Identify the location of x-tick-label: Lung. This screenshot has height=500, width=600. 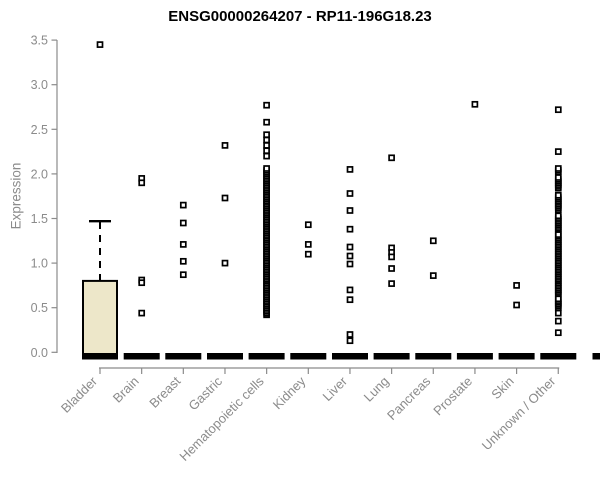
(376, 389).